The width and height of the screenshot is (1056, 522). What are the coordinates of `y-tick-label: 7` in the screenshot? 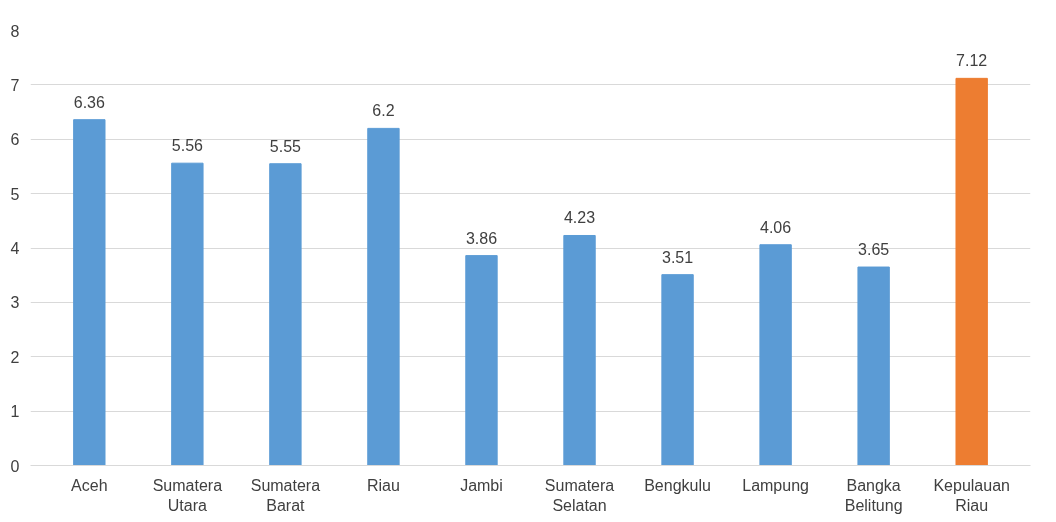 It's located at (15, 85).